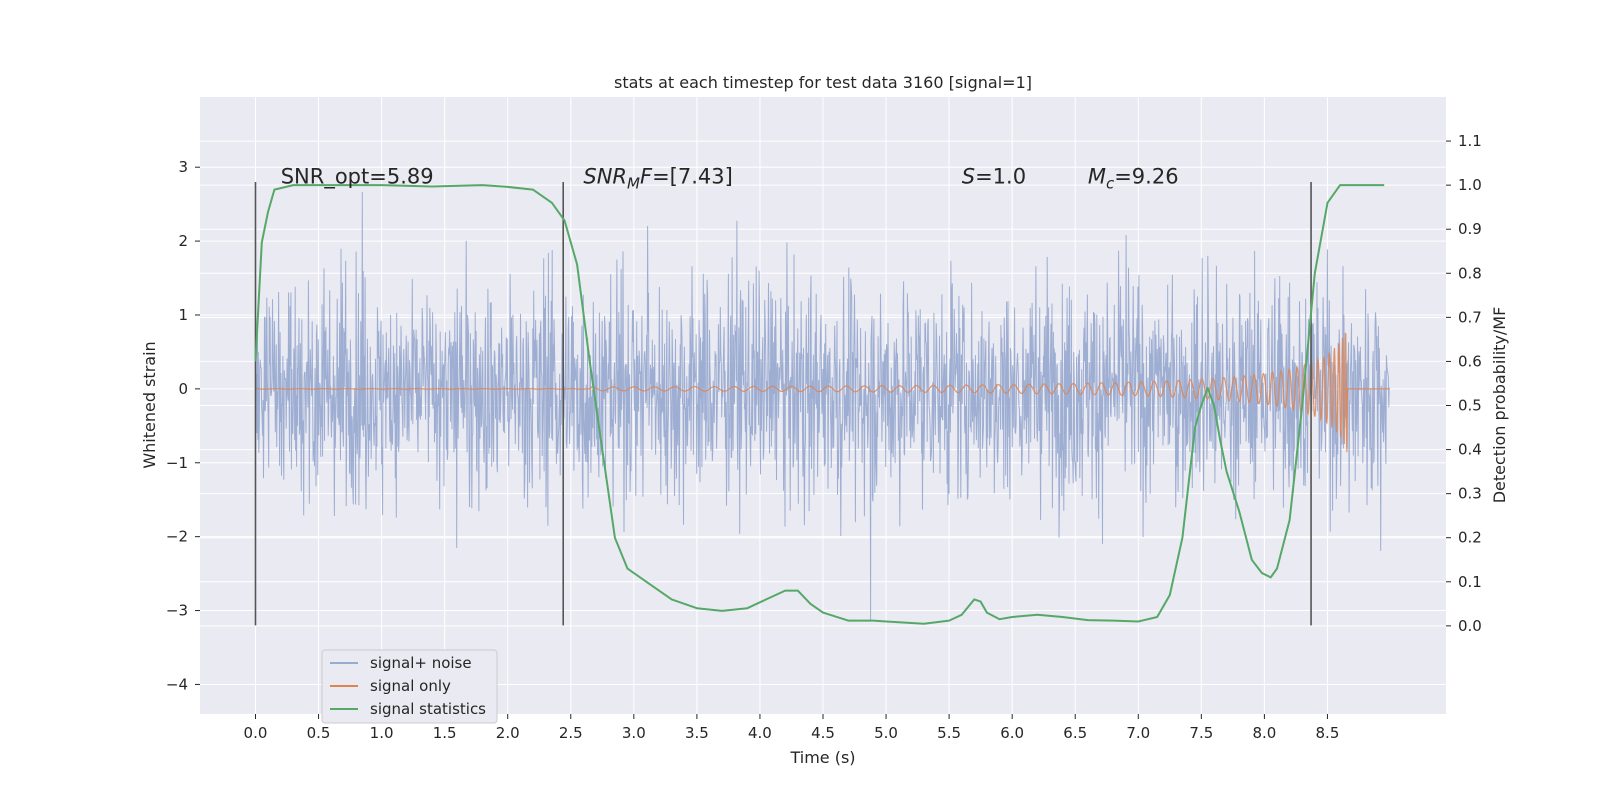 The width and height of the screenshot is (1600, 800). Describe the element at coordinates (183, 241) in the screenshot. I see `y-tick-label: 2` at that location.